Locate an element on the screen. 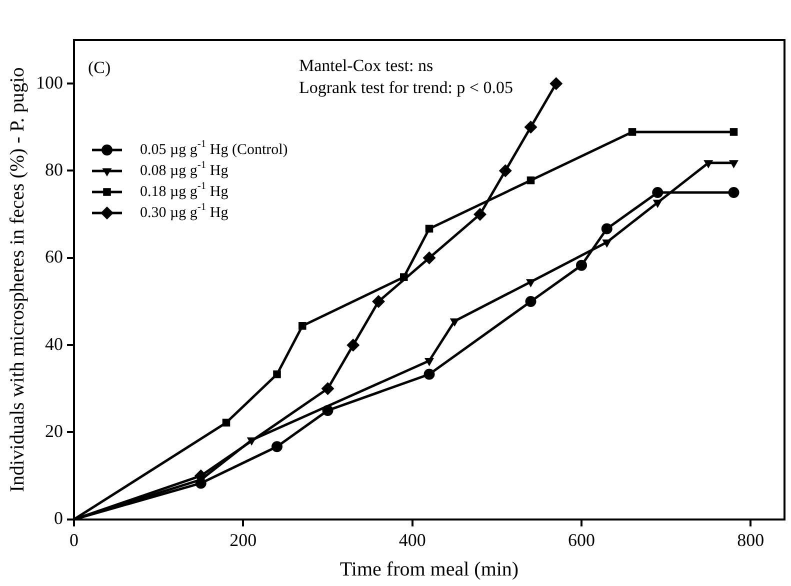  x-tick-label: 800 is located at coordinates (750, 540).